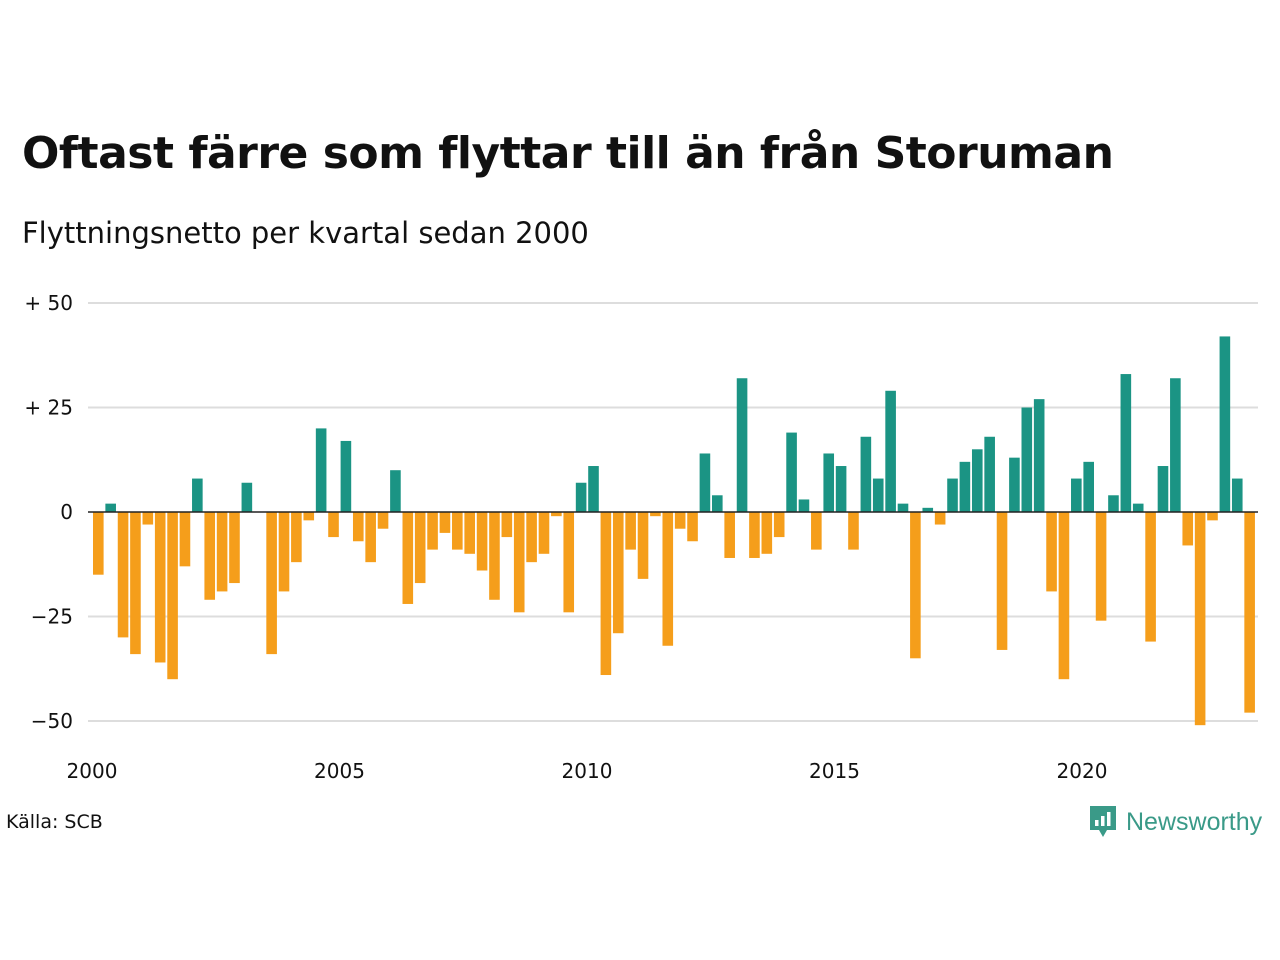 The image size is (1280, 960). I want to click on x-tick-label: 2015, so click(834, 771).